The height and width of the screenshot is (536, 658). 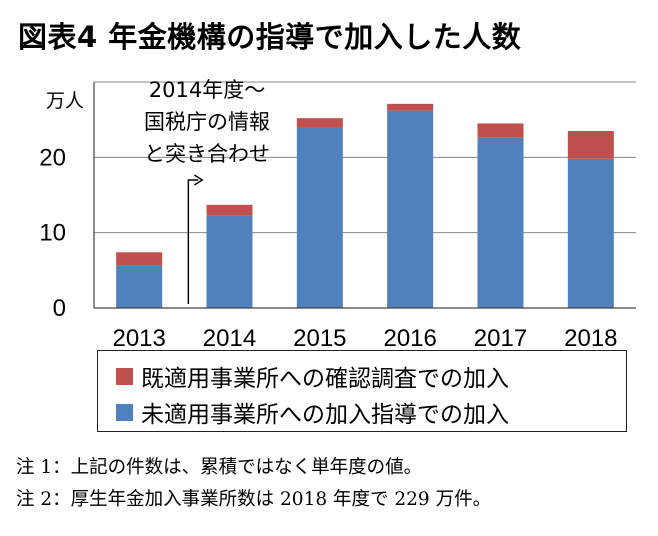 I want to click on legend: 既適用事業所への確認調査での加入 未適用事業所への加入指導での加入, so click(x=362, y=391).